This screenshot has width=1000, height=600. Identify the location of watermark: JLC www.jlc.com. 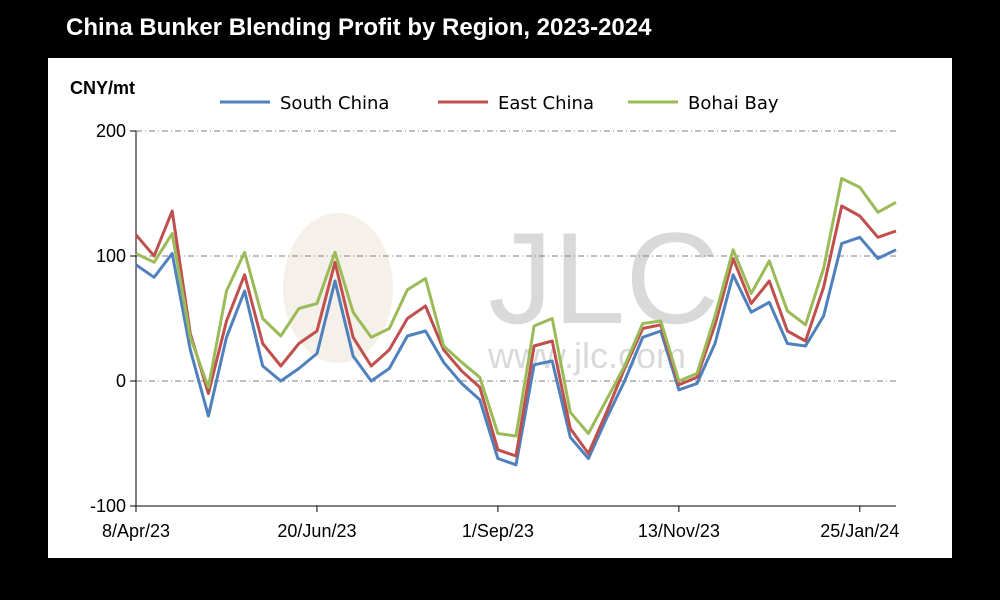
(501, 290).